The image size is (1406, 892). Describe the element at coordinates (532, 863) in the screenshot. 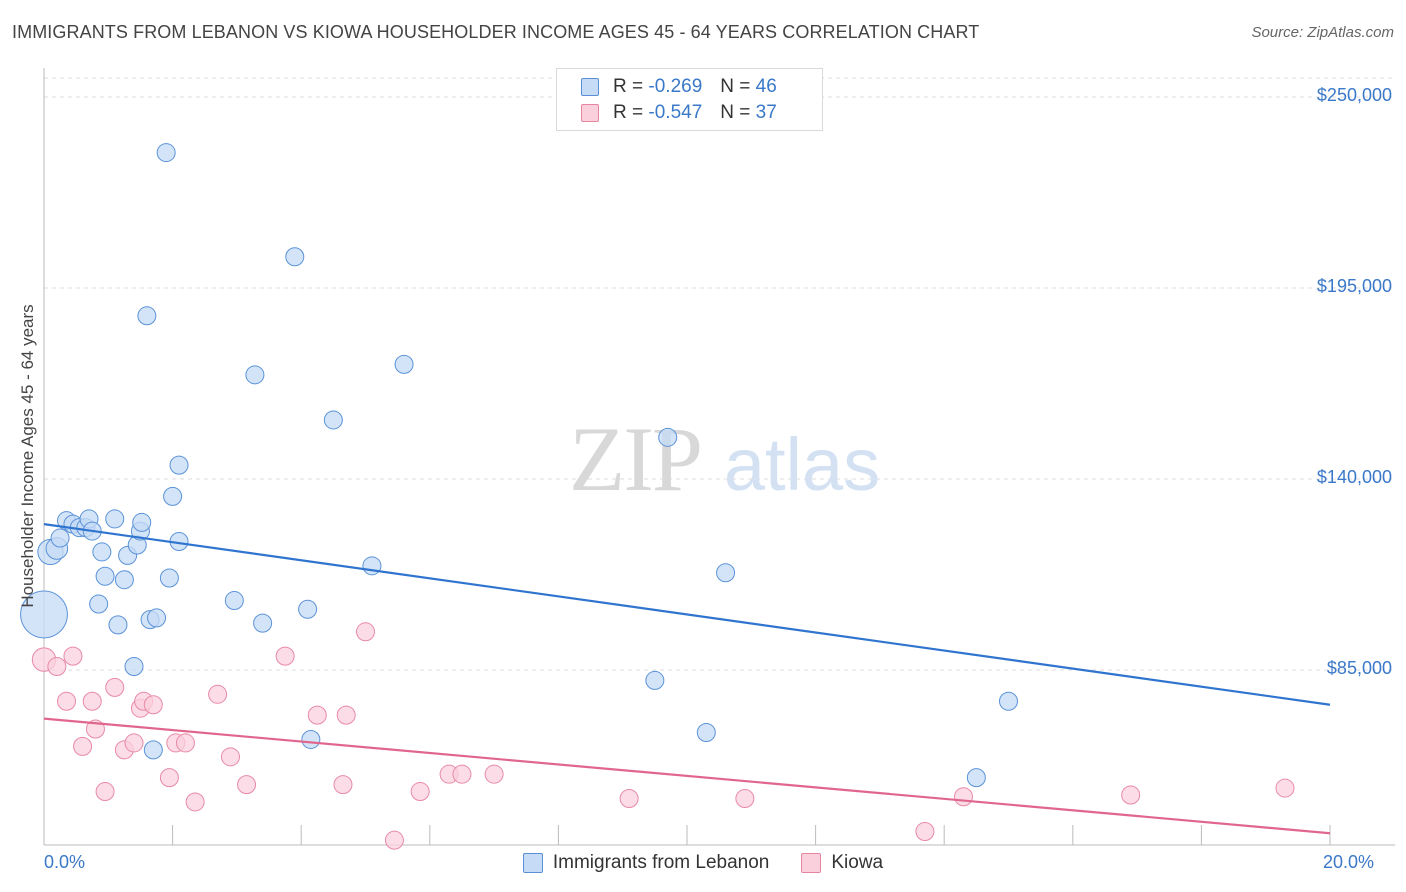

I see `legend-swatch-lebanon` at that location.